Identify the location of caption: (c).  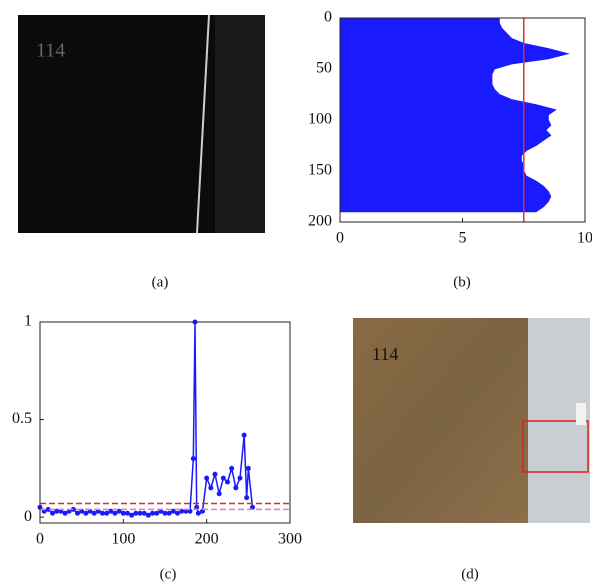
(168, 574).